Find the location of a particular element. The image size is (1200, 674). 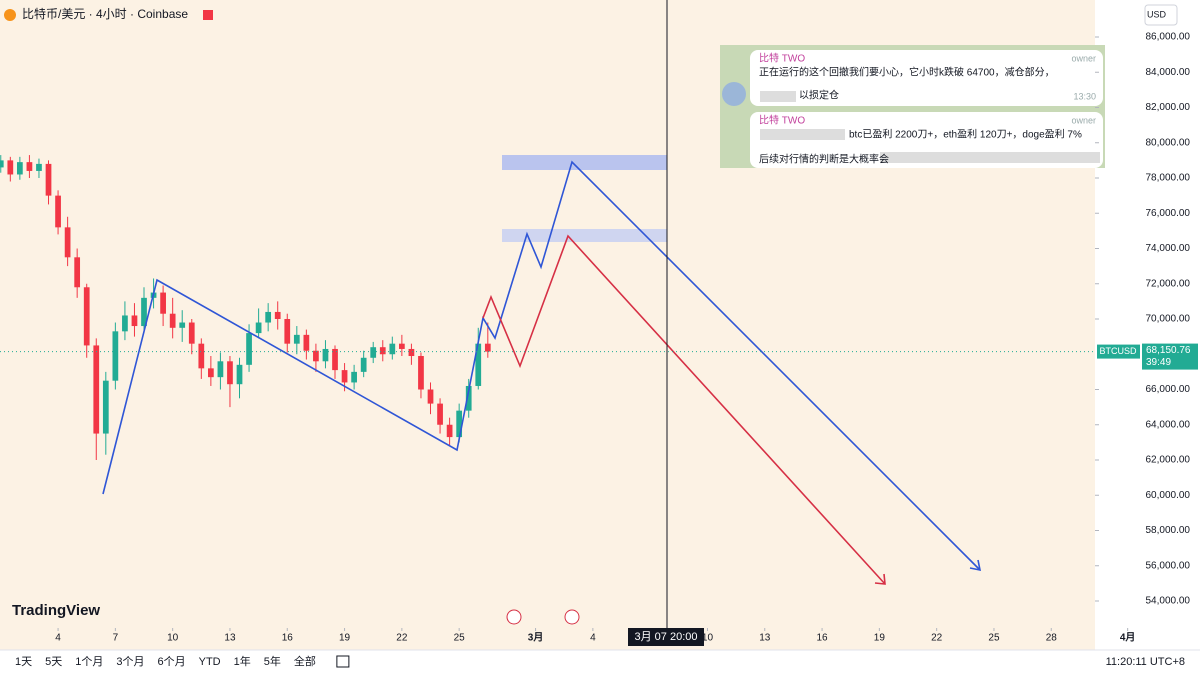

time-axis-background is located at coordinates (547, 639).